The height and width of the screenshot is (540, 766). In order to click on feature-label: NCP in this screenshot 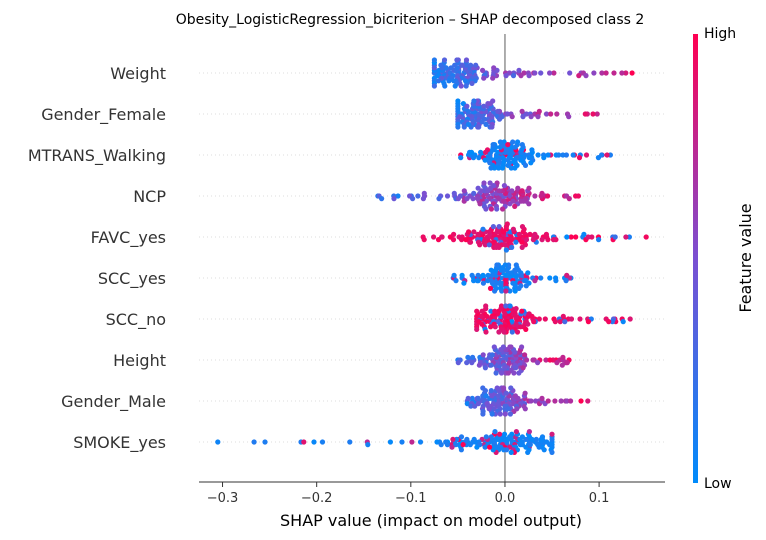, I will do `click(149, 196)`.